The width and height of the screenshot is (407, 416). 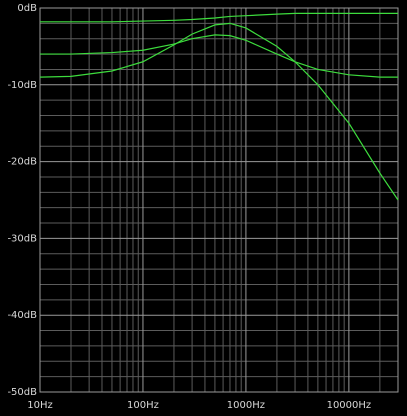 I want to click on y-tick-label: -20dB, so click(x=22, y=162).